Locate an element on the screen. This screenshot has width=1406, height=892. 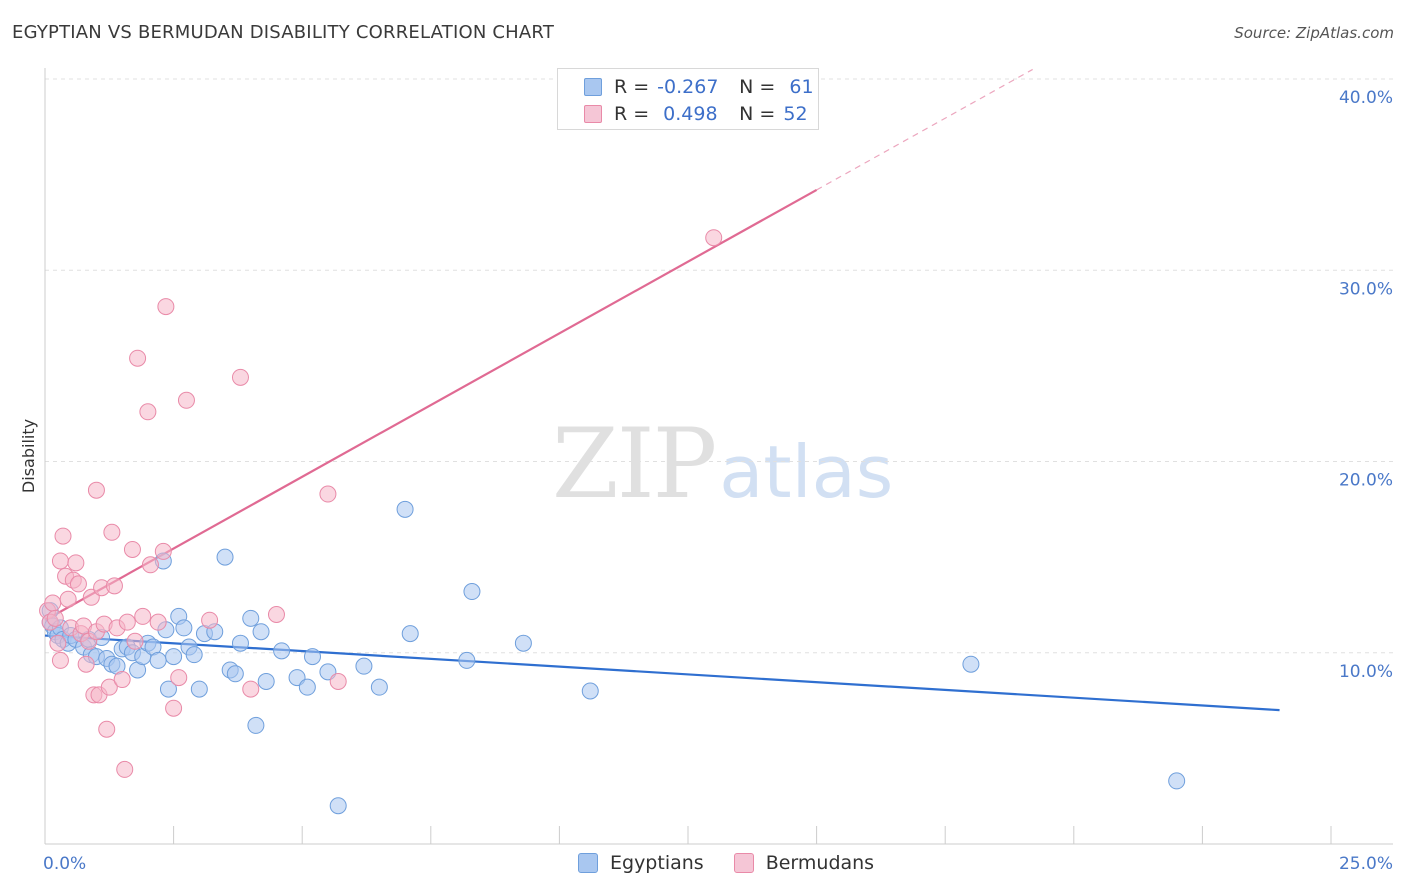
correlation-legend: R = -0.267 N = 61 R = 0.498 N = 52 is located at coordinates (688, 99).